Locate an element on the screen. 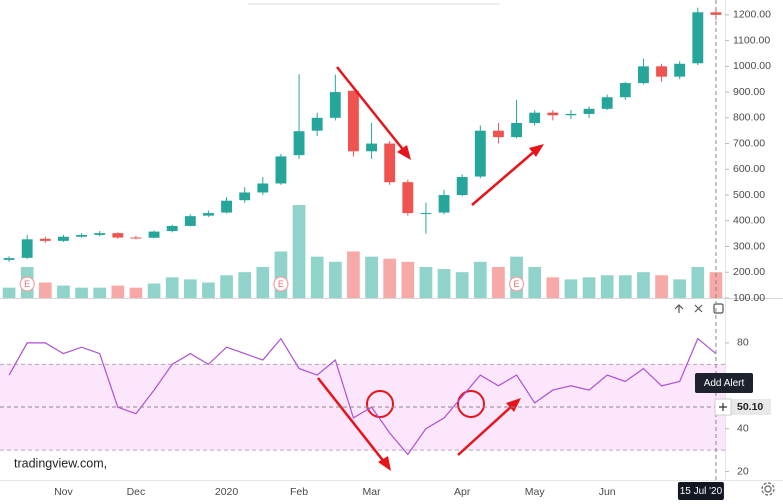  pane-controls is located at coordinates (699, 308).